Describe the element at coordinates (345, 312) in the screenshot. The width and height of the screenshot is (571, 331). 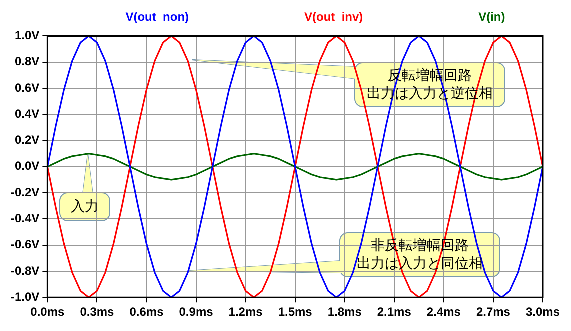
I see `x-tick-label: 1.8ms` at that location.